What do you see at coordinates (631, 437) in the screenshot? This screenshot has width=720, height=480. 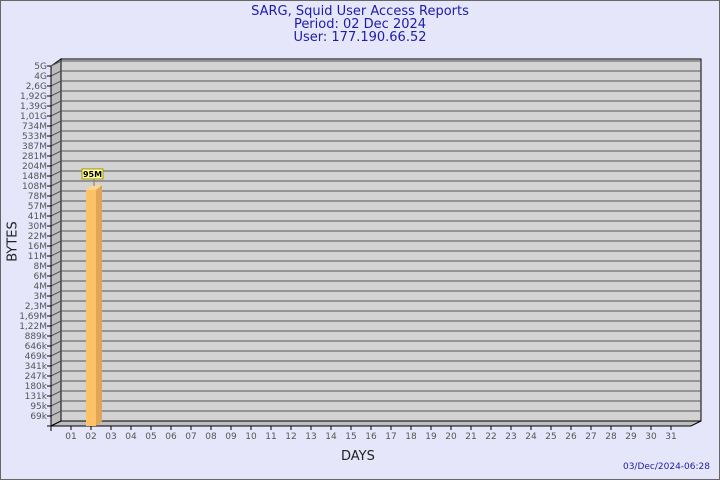 I see `x-tick-label: 29` at bounding box center [631, 437].